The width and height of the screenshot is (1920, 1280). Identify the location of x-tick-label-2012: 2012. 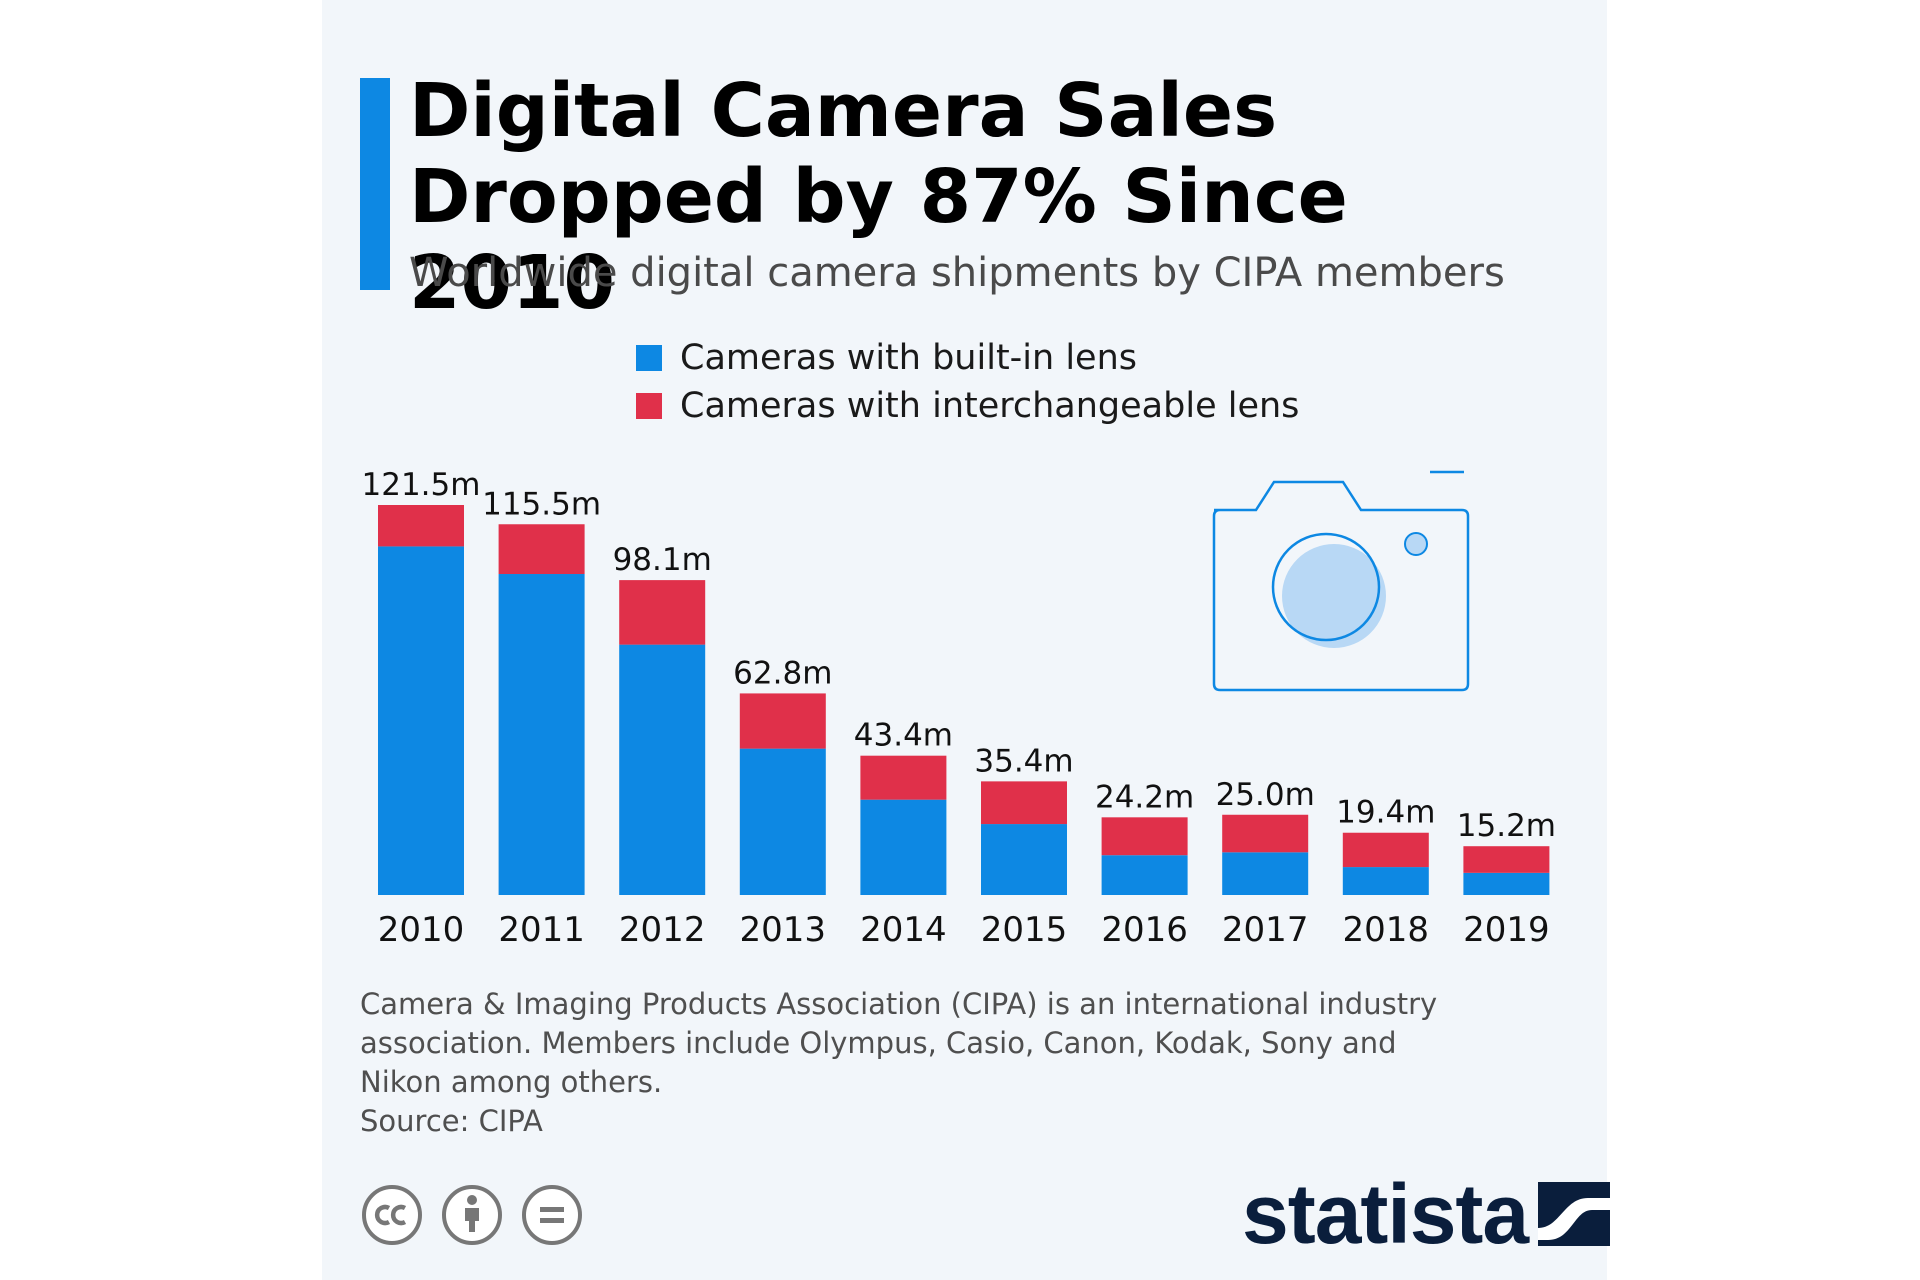
(662, 930).